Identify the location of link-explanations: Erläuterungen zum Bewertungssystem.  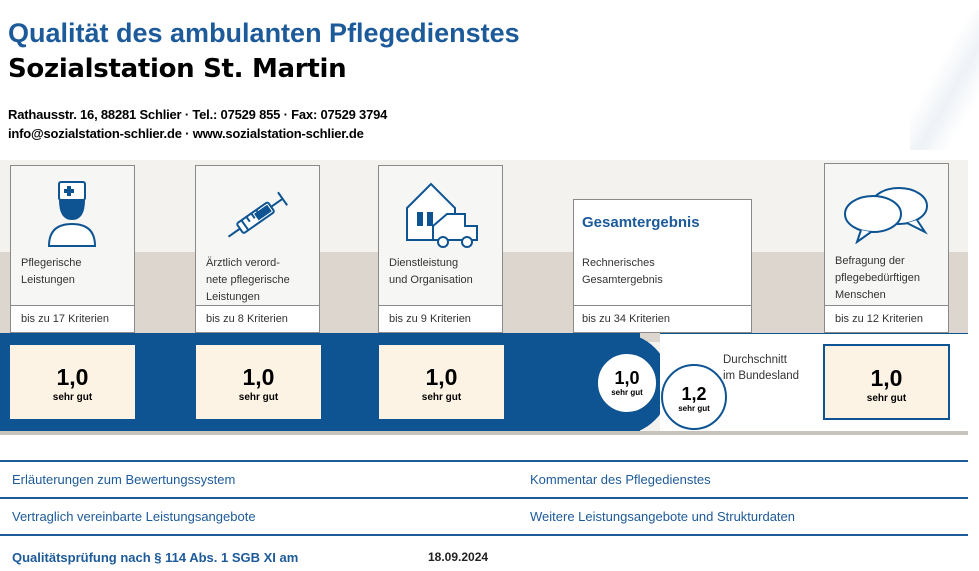
(124, 479).